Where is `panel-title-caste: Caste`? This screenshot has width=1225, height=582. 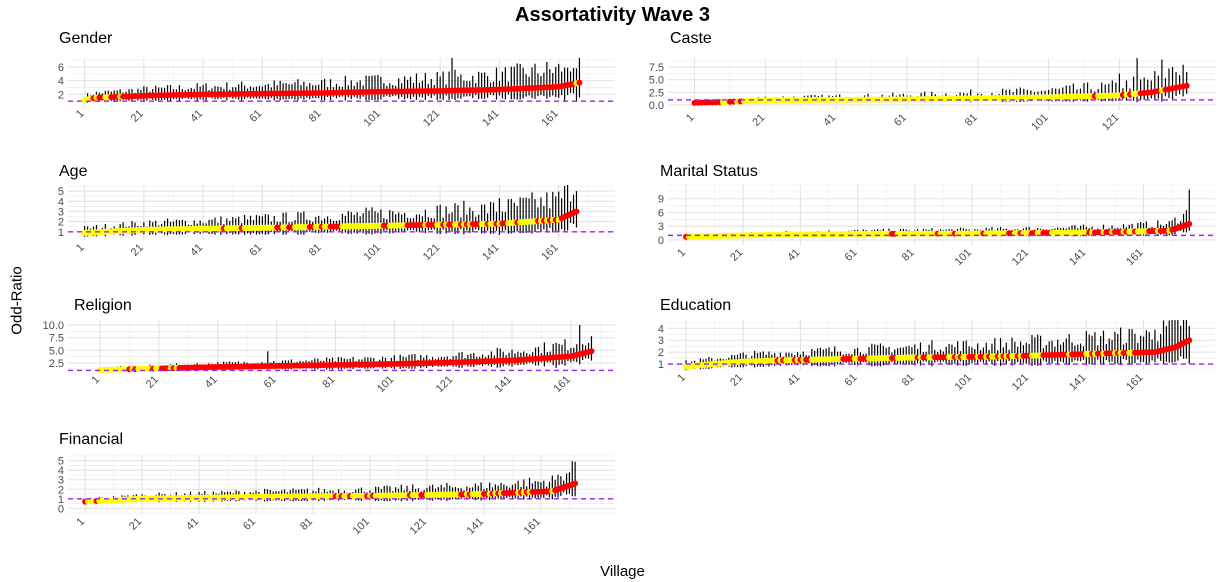
panel-title-caste: Caste is located at coordinates (691, 38).